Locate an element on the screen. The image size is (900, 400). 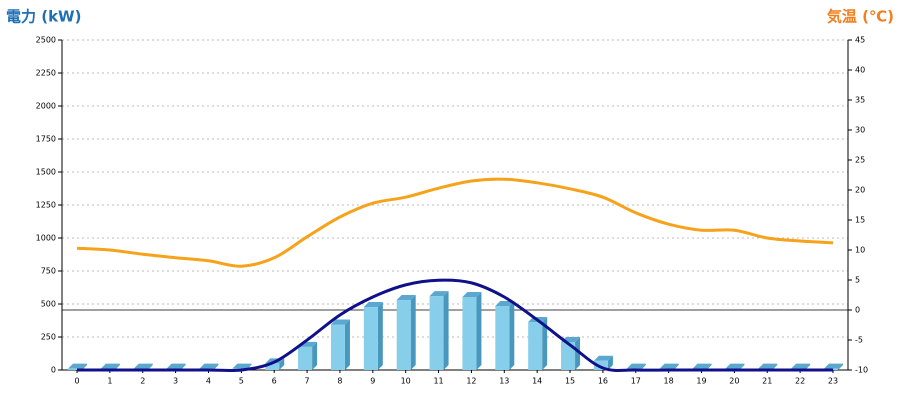
x-tick-label: 16 is located at coordinates (603, 381).